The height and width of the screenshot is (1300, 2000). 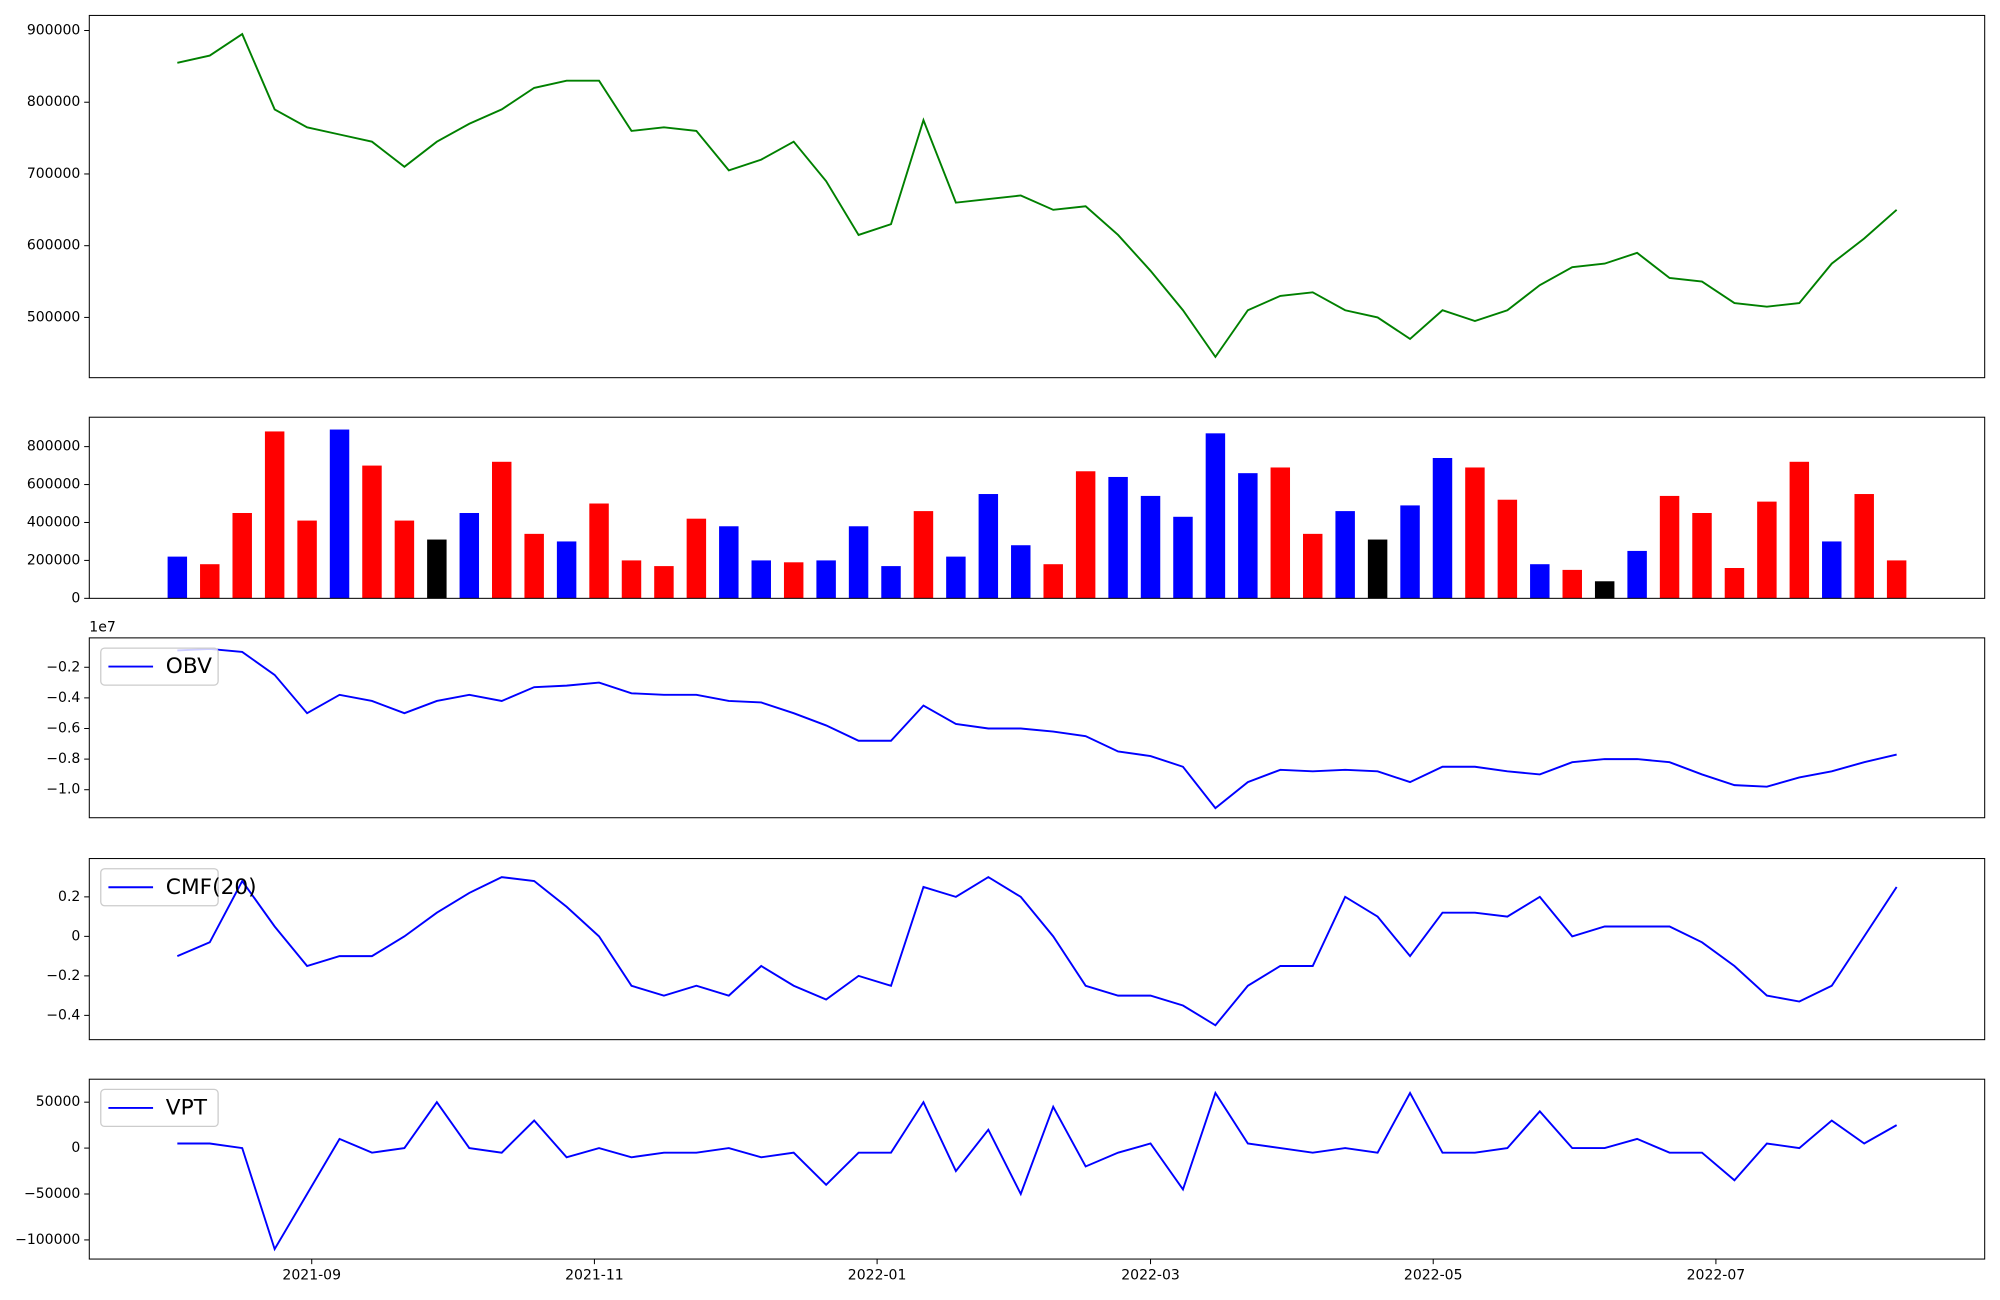 I want to click on y-tick-label: 700000, so click(x=54, y=174).